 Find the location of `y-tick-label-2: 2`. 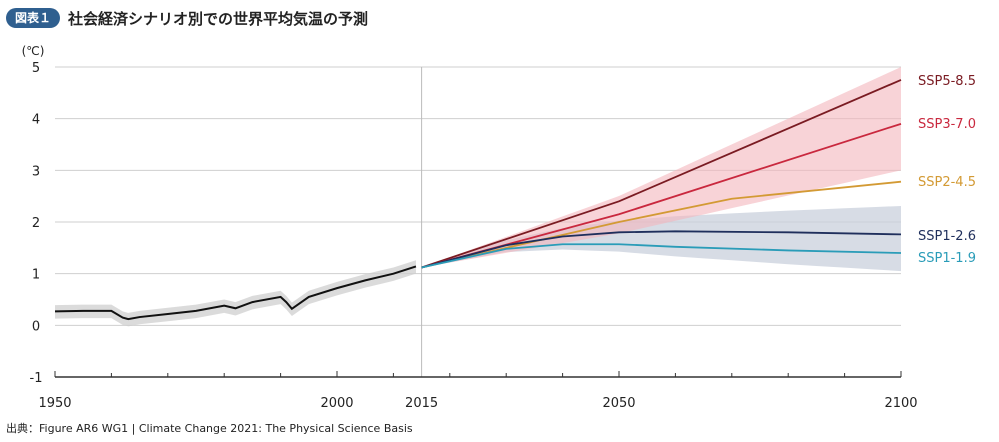

y-tick-label-2: 2 is located at coordinates (36, 223).